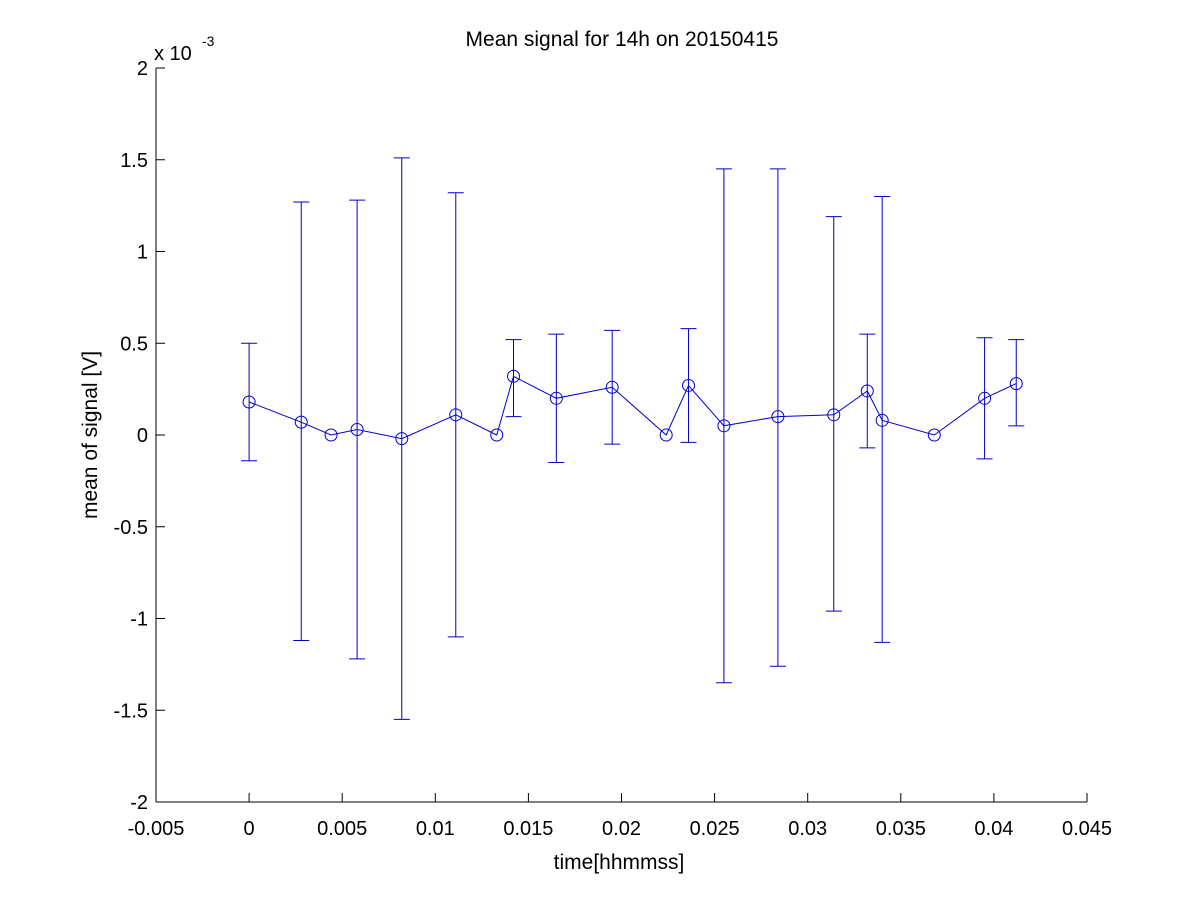 The width and height of the screenshot is (1200, 901). I want to click on chart-title: Mean signal for 14h on 20150415, so click(622, 39).